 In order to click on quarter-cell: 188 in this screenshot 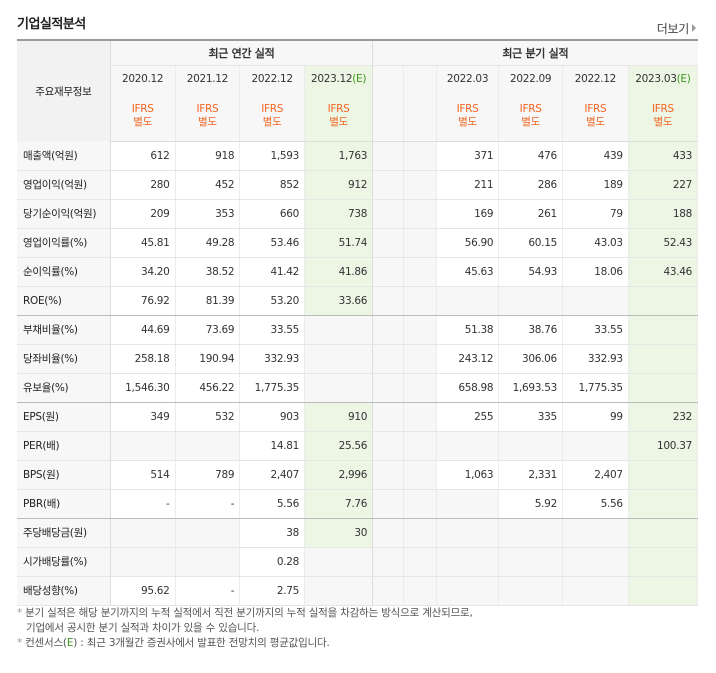, I will do `click(663, 214)`.